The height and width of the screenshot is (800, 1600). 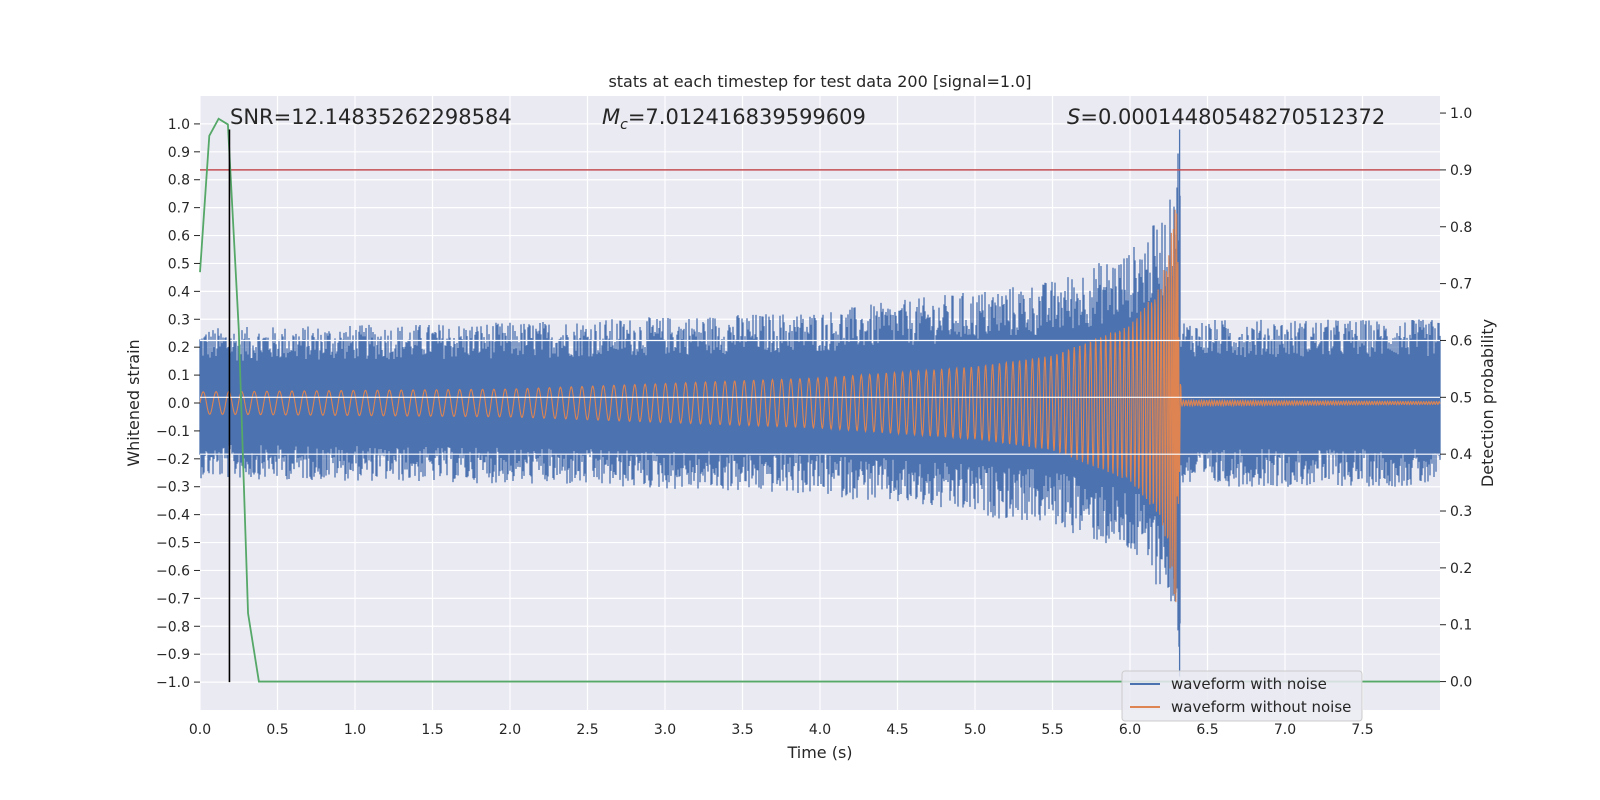 What do you see at coordinates (1461, 398) in the screenshot?
I see `y2-tick-label: 0.5` at bounding box center [1461, 398].